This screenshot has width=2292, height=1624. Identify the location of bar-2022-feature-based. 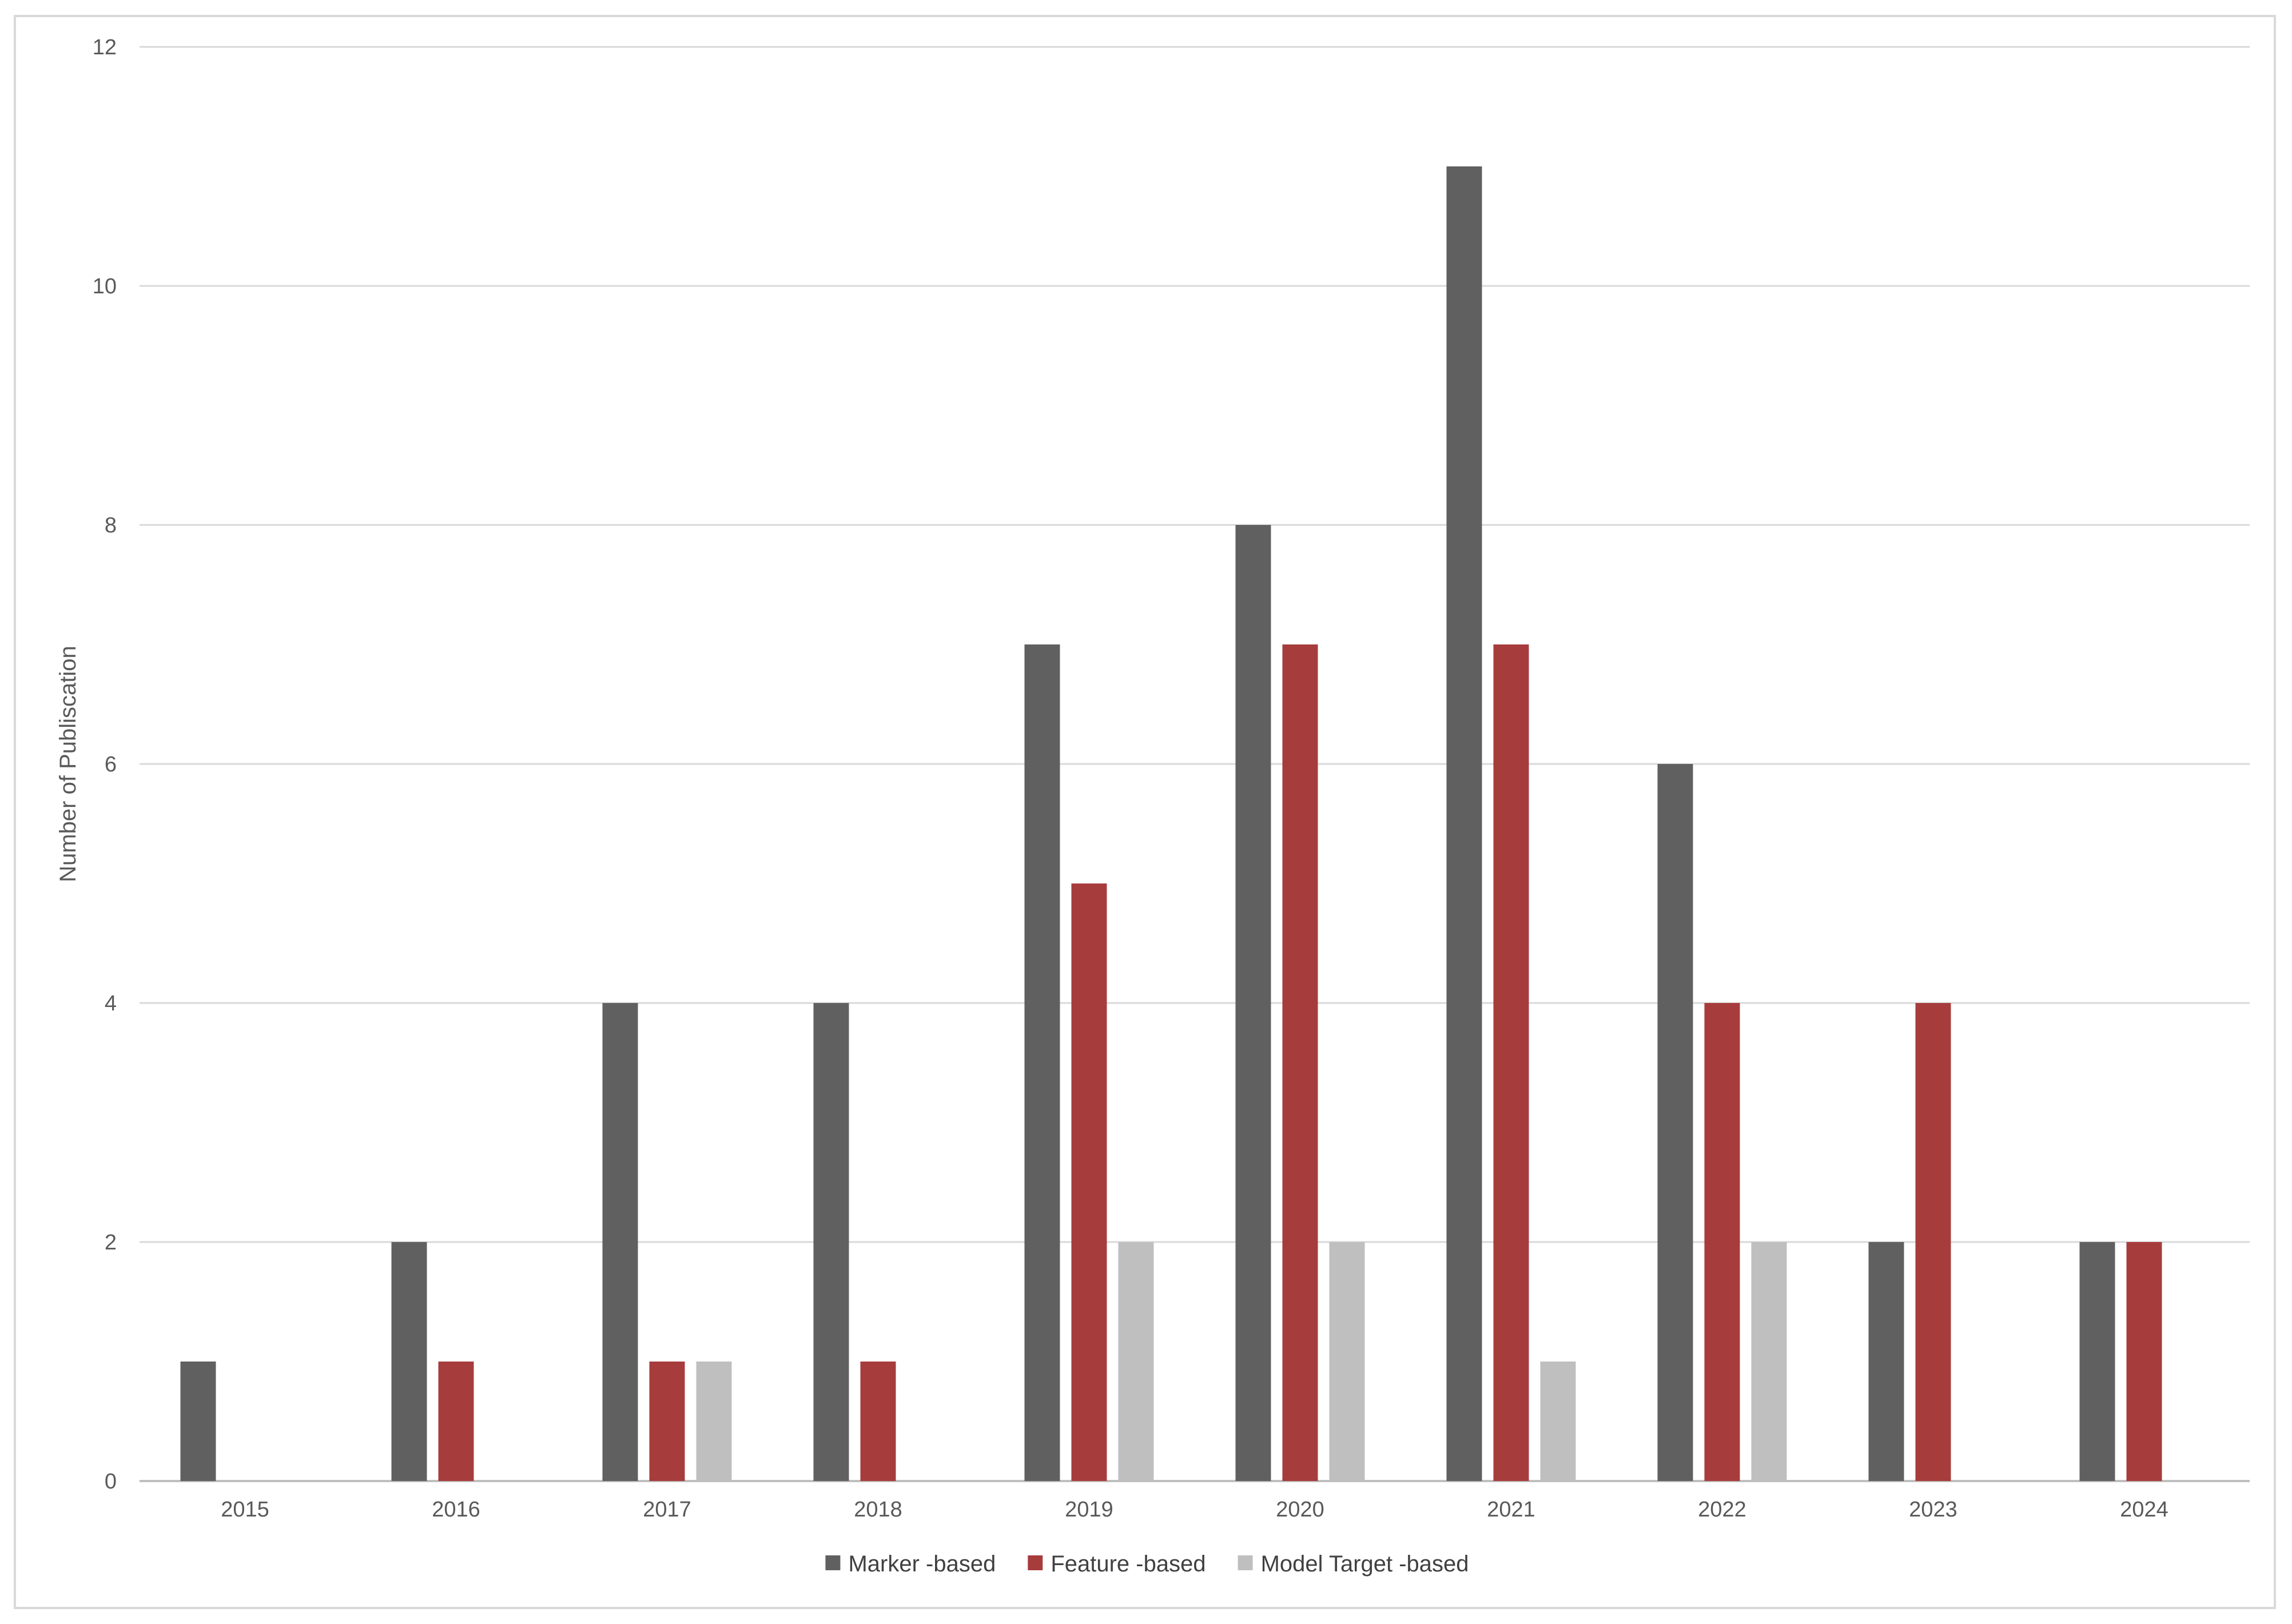
(1722, 1242).